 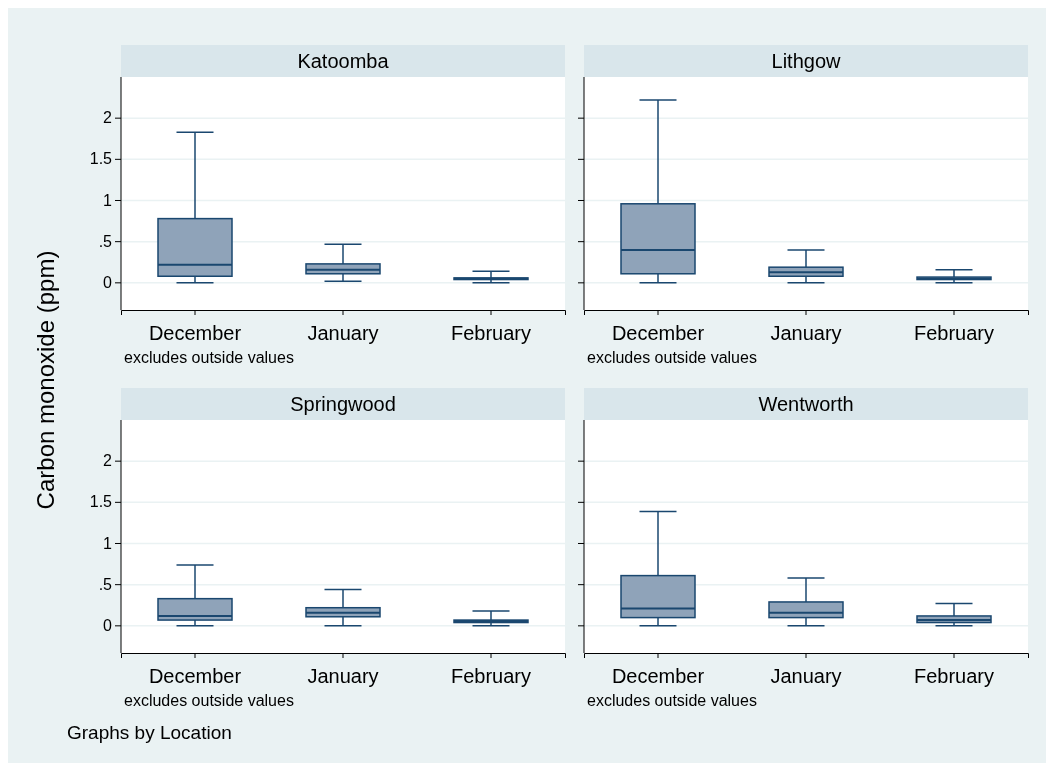 I want to click on chart-title: Katoomba, so click(x=343, y=61).